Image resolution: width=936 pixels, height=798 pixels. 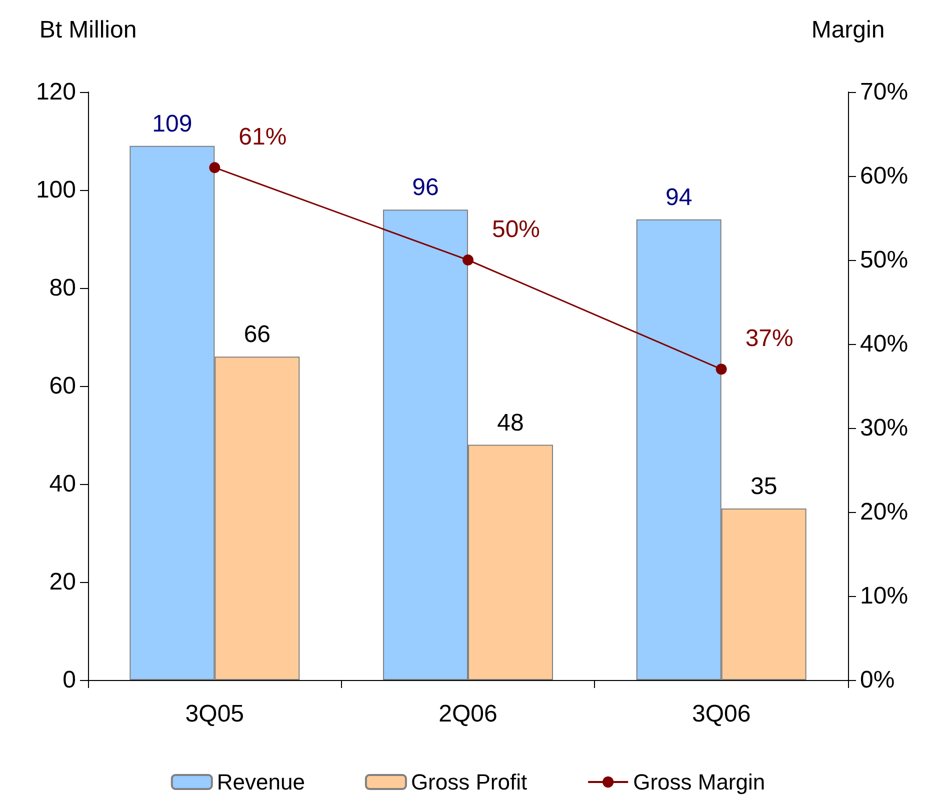 I want to click on y-tick-label: 40, so click(x=62, y=484).